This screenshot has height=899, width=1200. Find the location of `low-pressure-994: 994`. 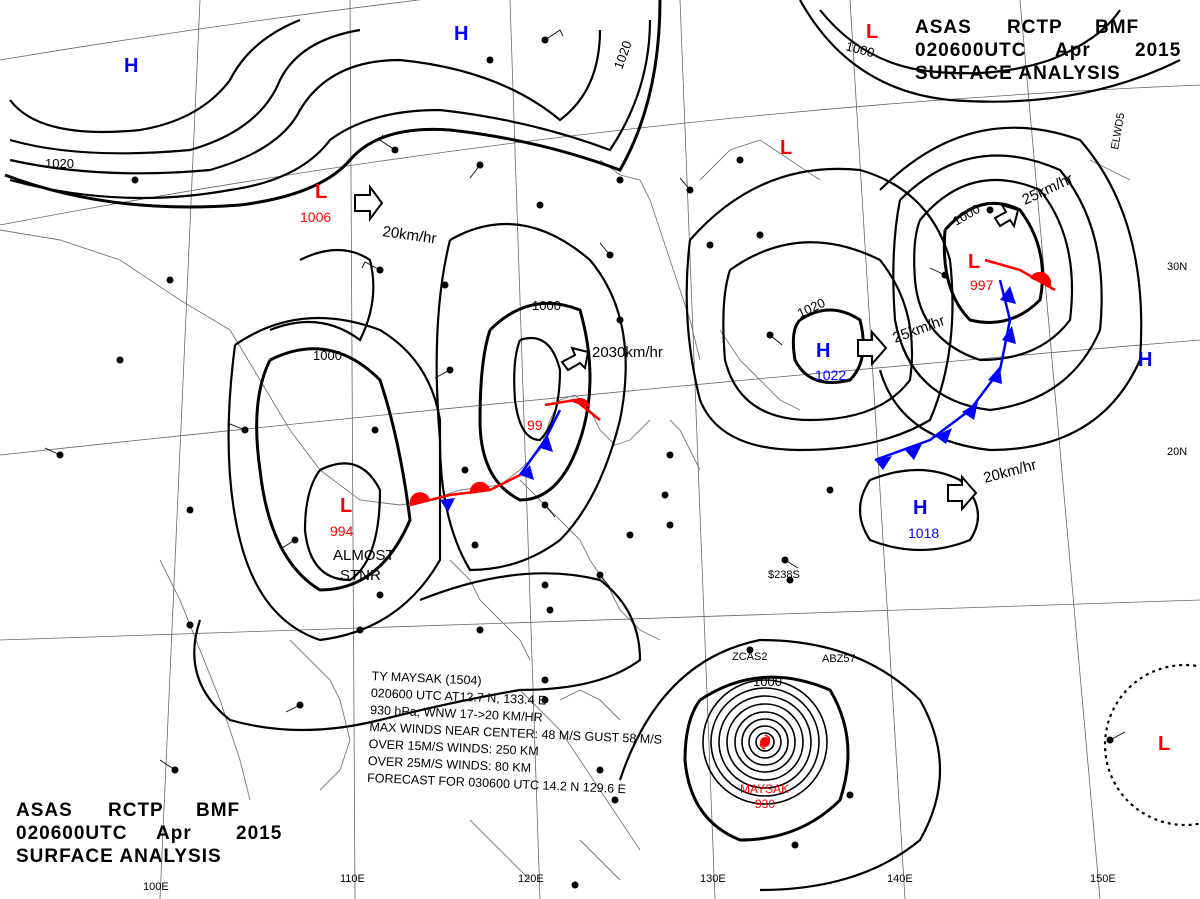

low-pressure-994: 994 is located at coordinates (342, 531).